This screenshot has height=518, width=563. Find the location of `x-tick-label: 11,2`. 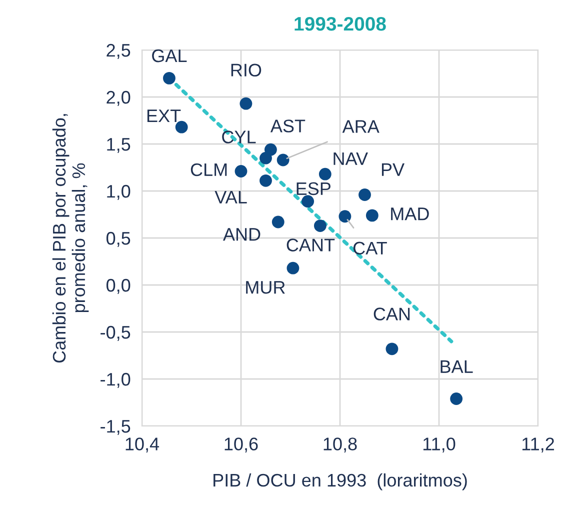

x-tick-label: 11,2 is located at coordinates (538, 445).